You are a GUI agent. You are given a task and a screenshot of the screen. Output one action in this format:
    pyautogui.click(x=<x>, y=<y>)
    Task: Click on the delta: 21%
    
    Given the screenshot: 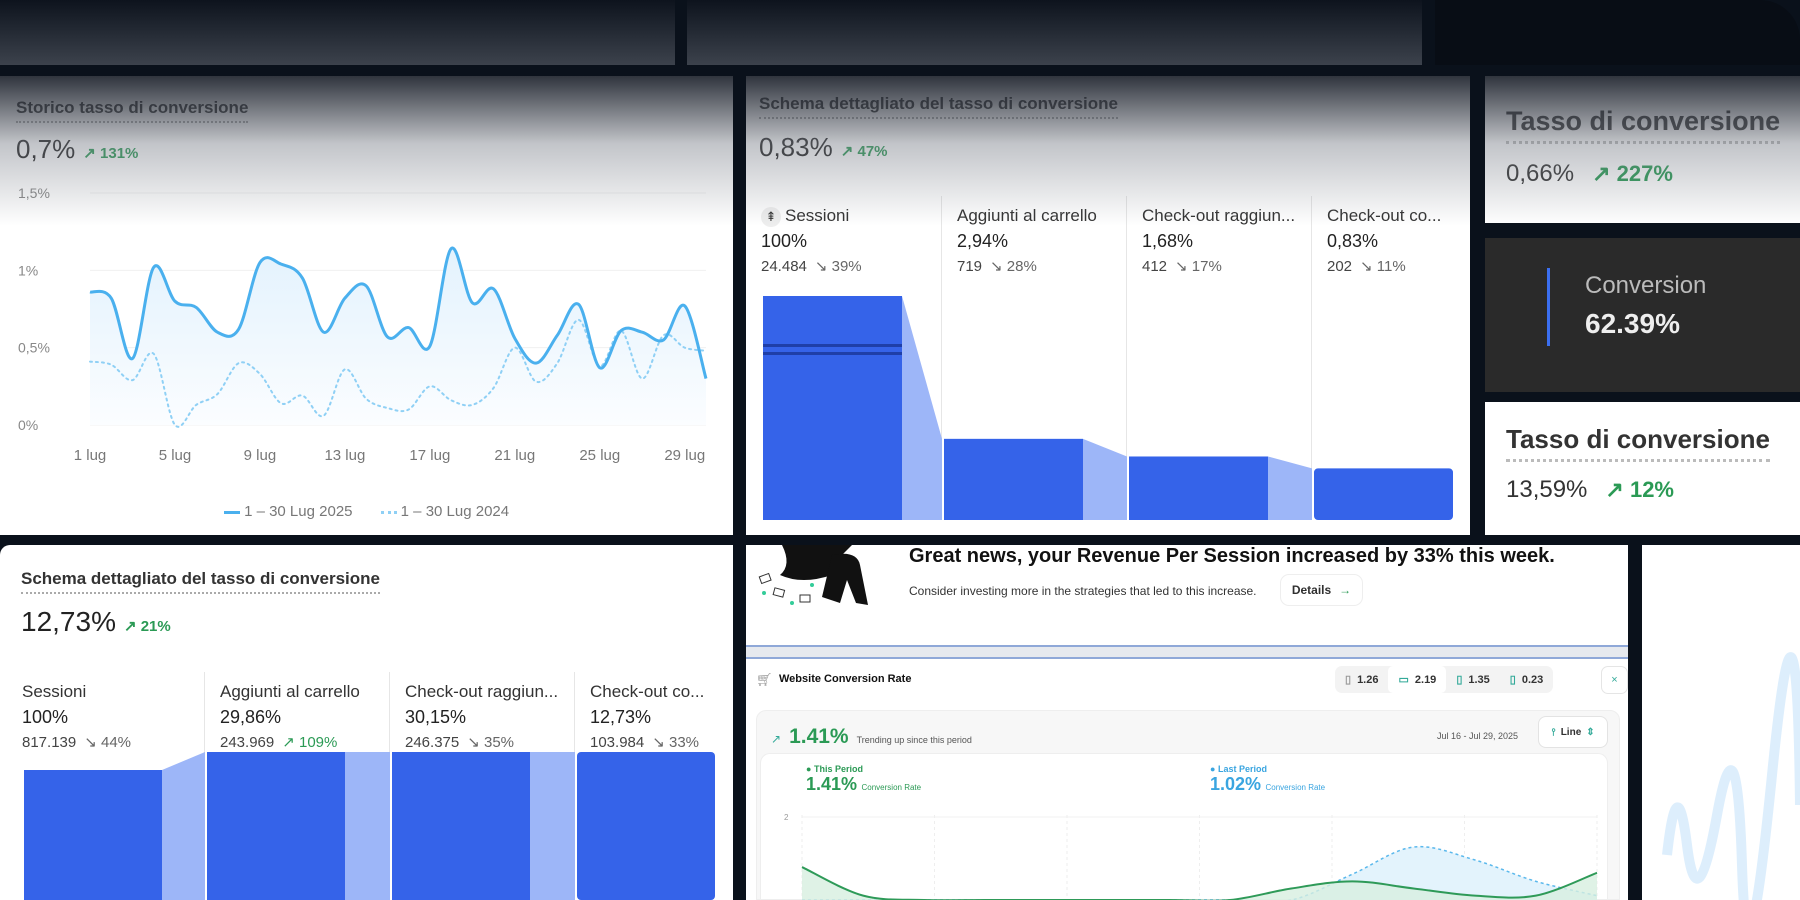 What is the action you would take?
    pyautogui.click(x=155, y=626)
    